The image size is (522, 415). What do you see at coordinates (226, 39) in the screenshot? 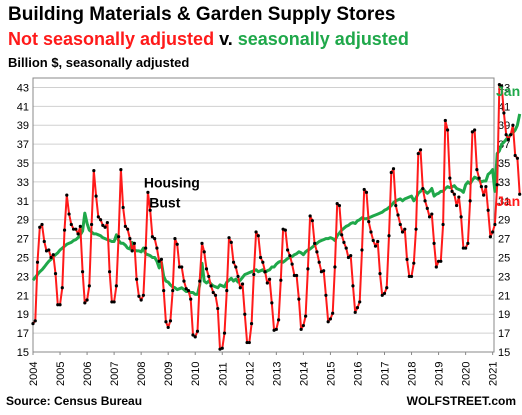
I see `subtitle-versus: v.` at bounding box center [226, 39].